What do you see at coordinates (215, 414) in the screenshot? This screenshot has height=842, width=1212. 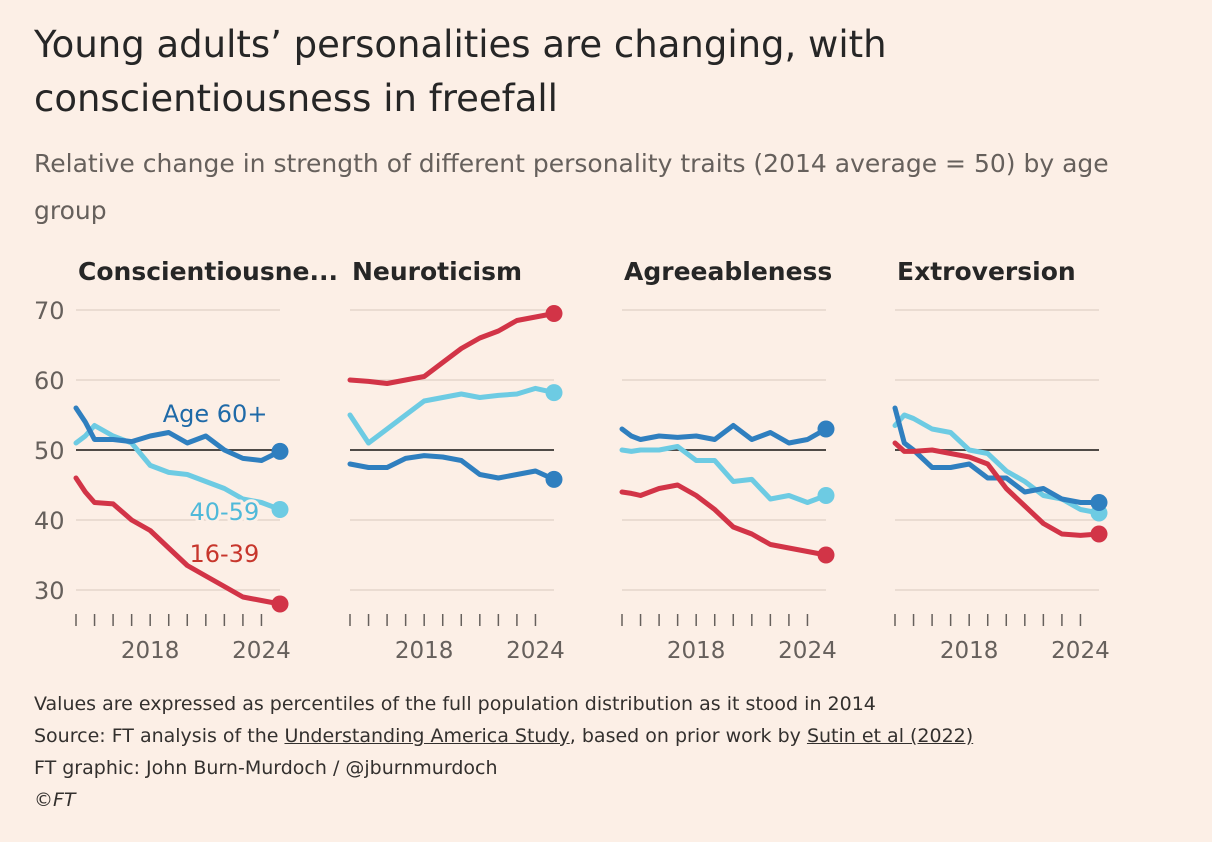 I see `series-label-age-60: Age 60+` at bounding box center [215, 414].